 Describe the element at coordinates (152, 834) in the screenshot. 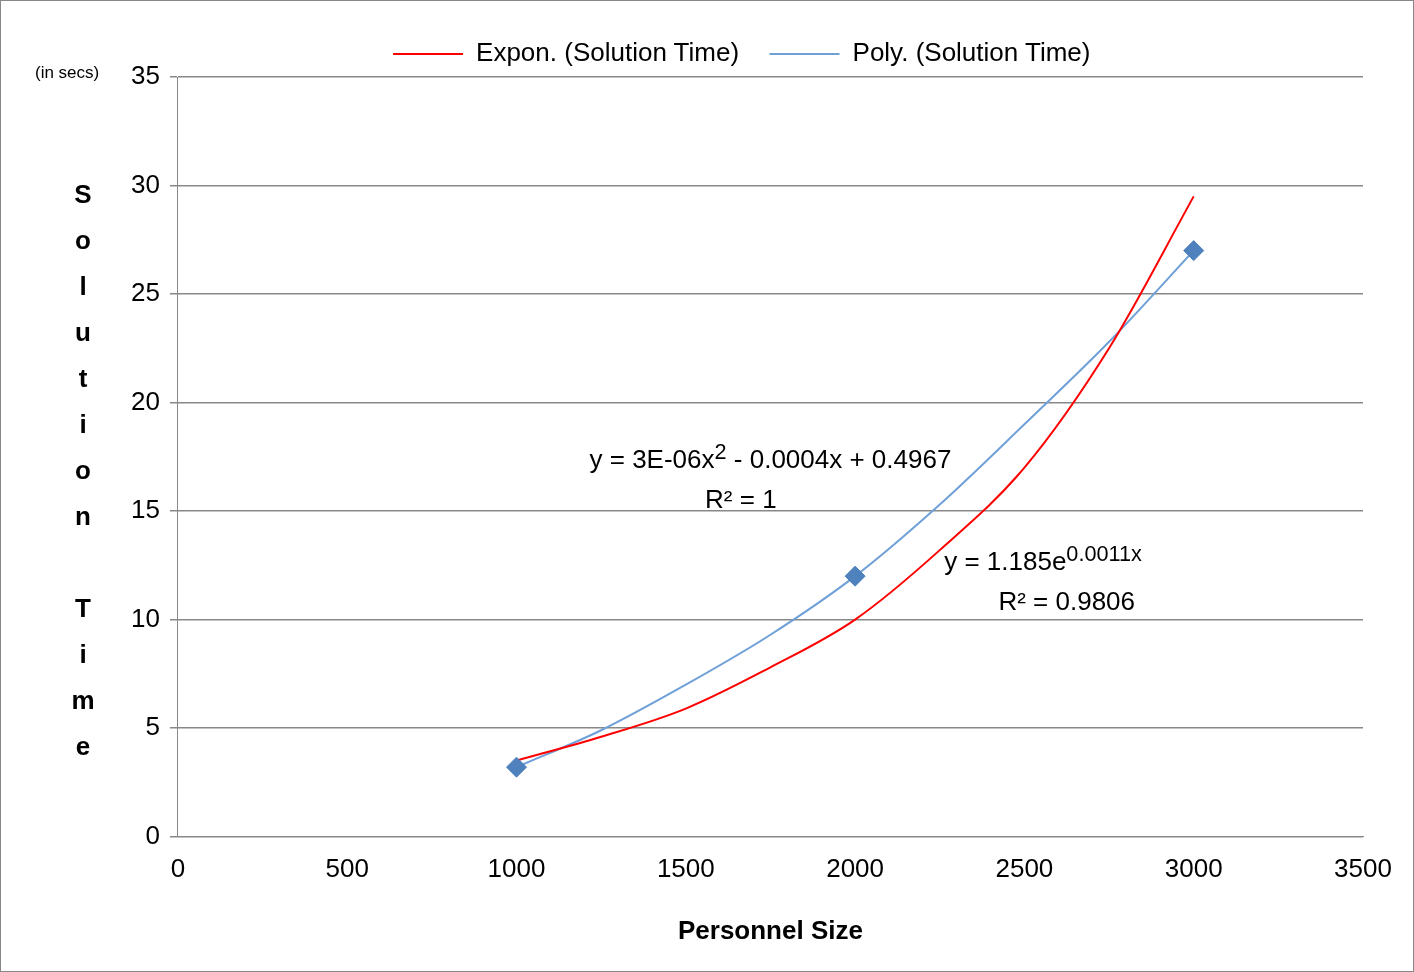

I see `y-tick-label: 0` at that location.